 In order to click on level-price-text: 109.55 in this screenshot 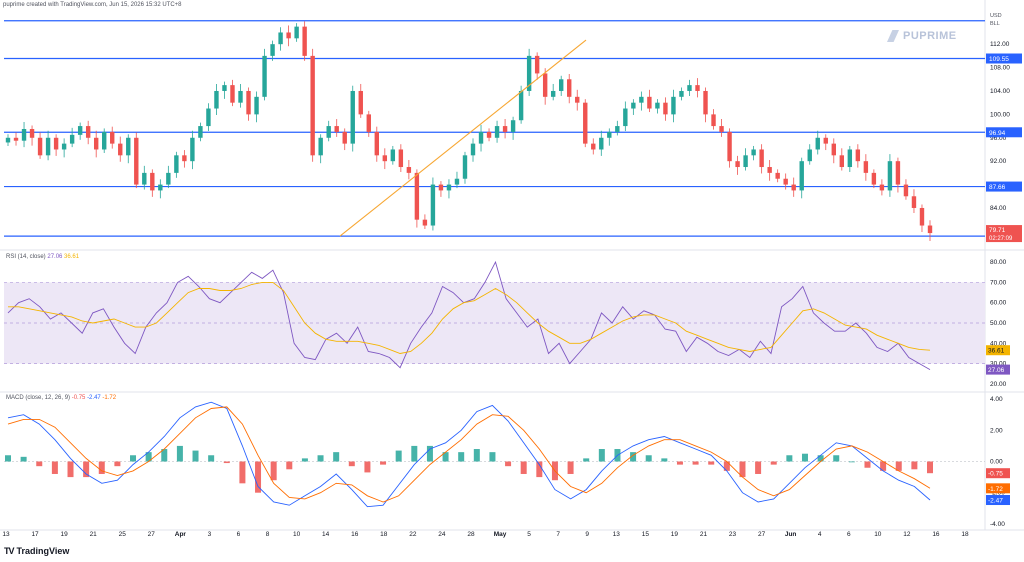, I will do `click(999, 59)`.